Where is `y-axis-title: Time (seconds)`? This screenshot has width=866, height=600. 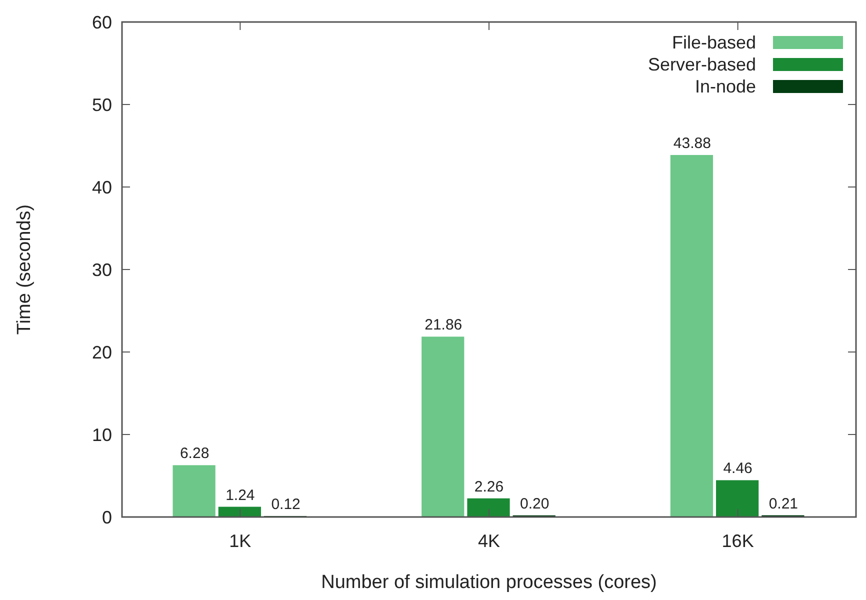
y-axis-title: Time (seconds) is located at coordinates (24, 269).